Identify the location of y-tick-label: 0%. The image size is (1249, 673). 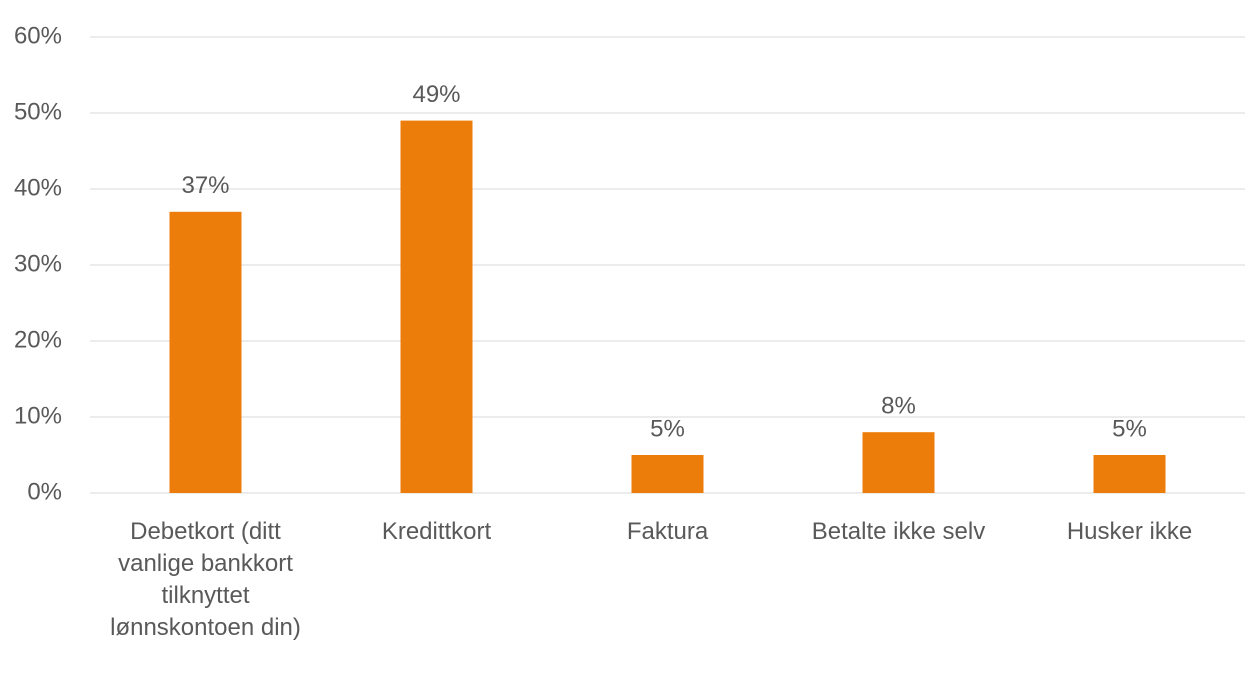
(44, 491).